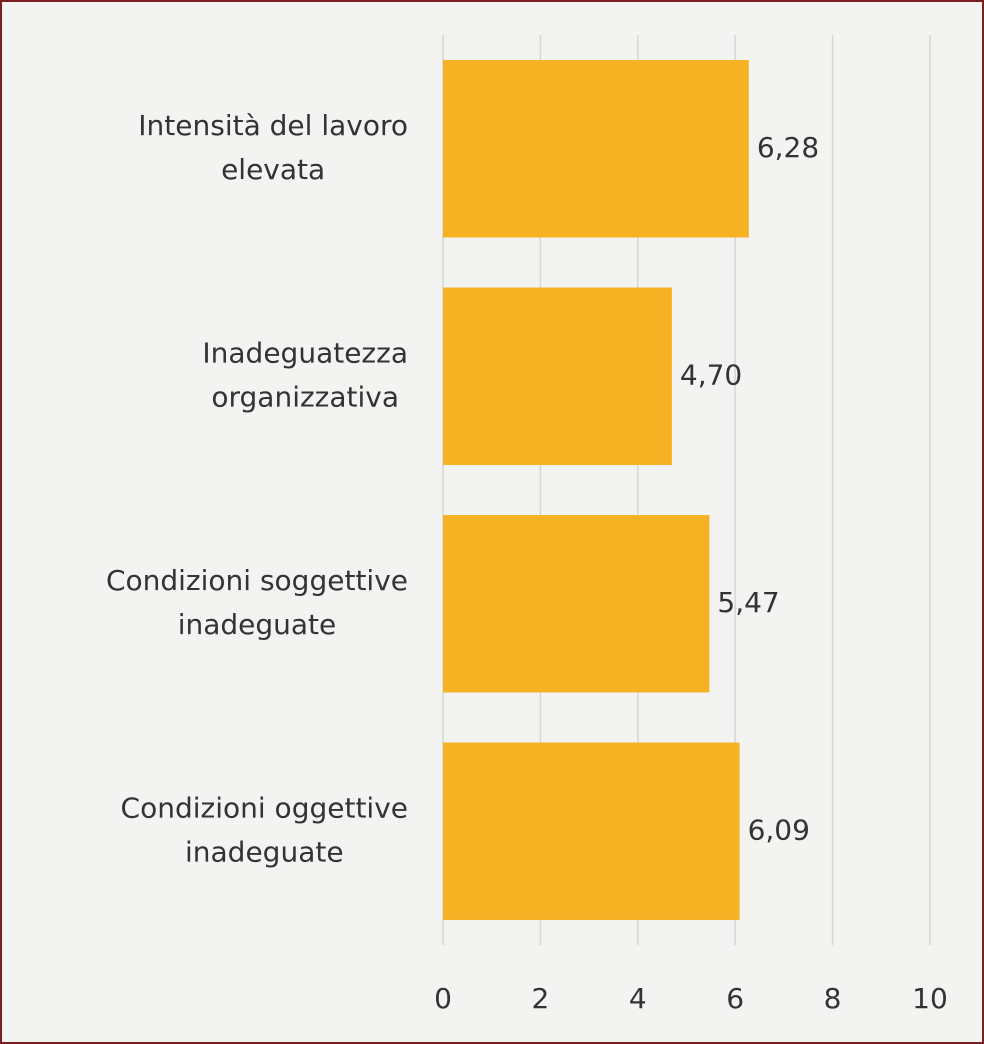  Describe the element at coordinates (930, 998) in the screenshot. I see `x-tick-label: 10` at that location.